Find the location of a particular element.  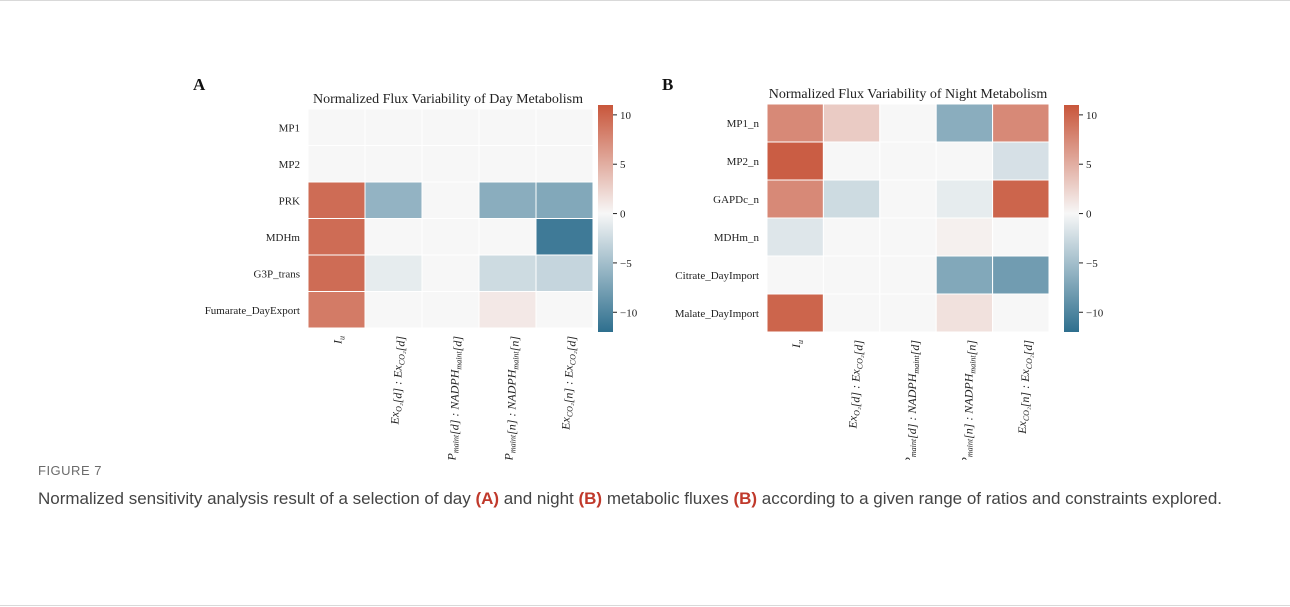

panel-label-b: B is located at coordinates (667, 84).